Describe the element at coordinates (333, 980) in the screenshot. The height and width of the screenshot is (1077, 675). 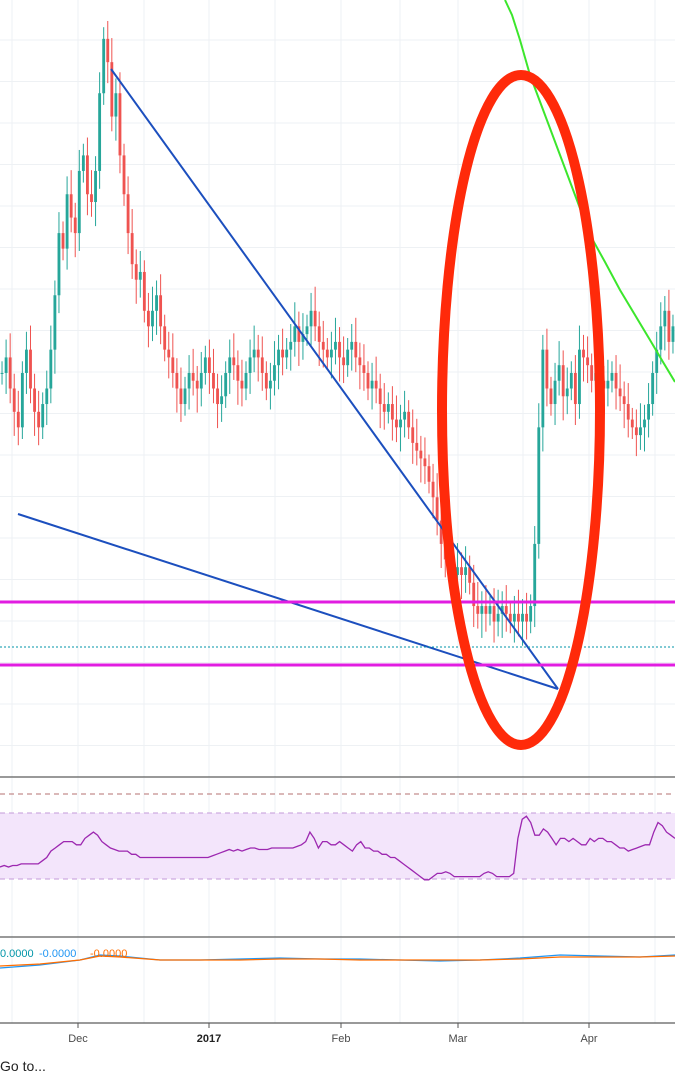
I see `macd-grid` at that location.